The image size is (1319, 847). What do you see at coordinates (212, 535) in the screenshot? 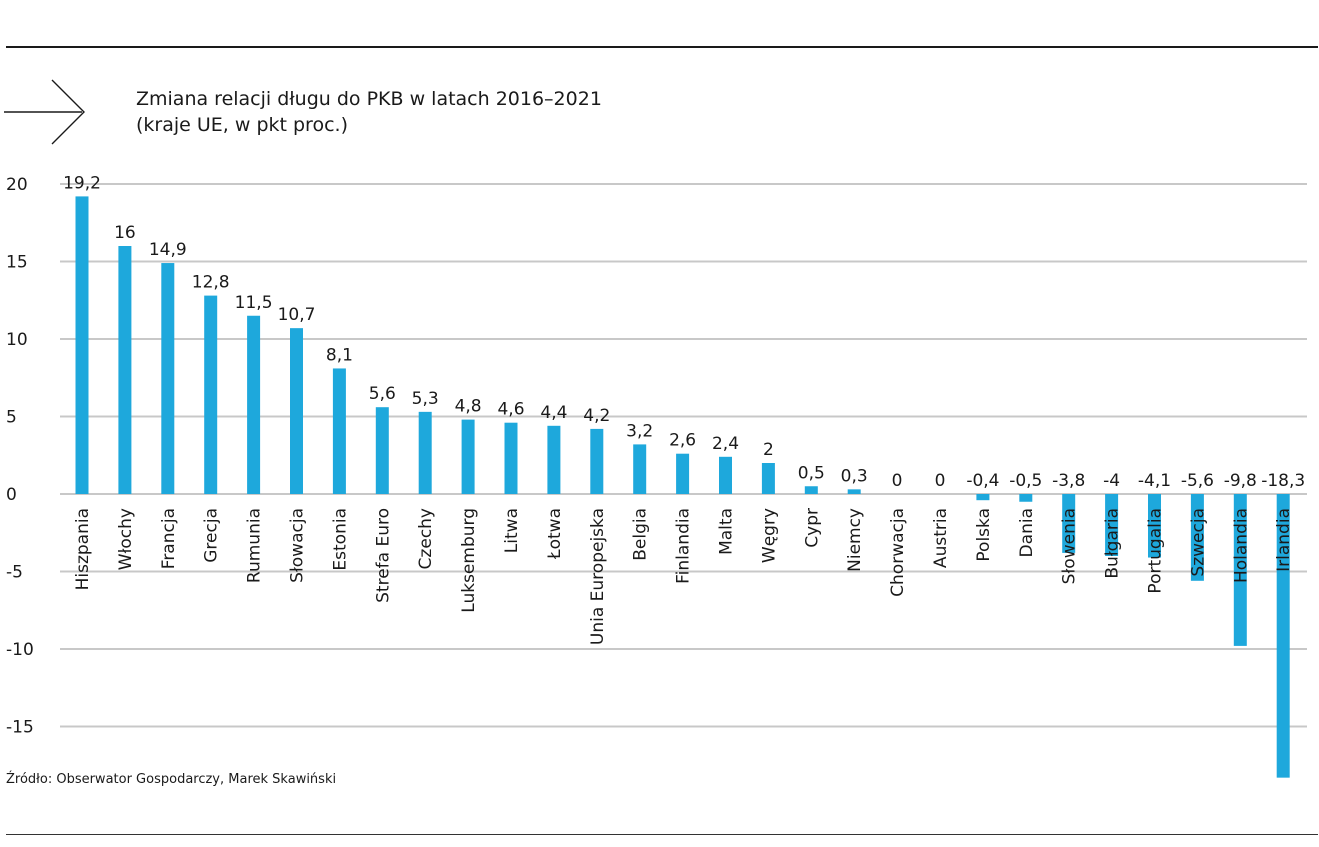
I see `category-label: Grecja` at bounding box center [212, 535].